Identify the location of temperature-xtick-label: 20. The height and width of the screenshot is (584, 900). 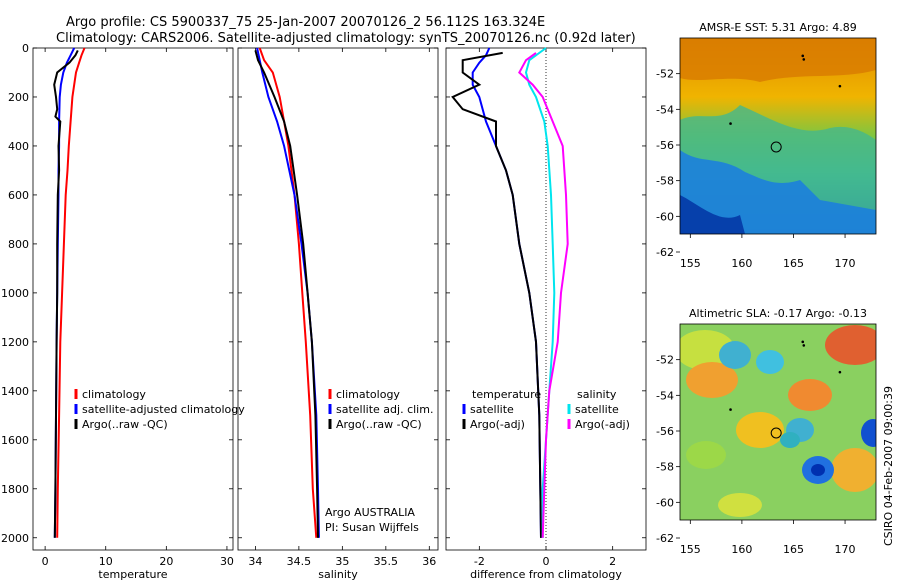
(166, 561).